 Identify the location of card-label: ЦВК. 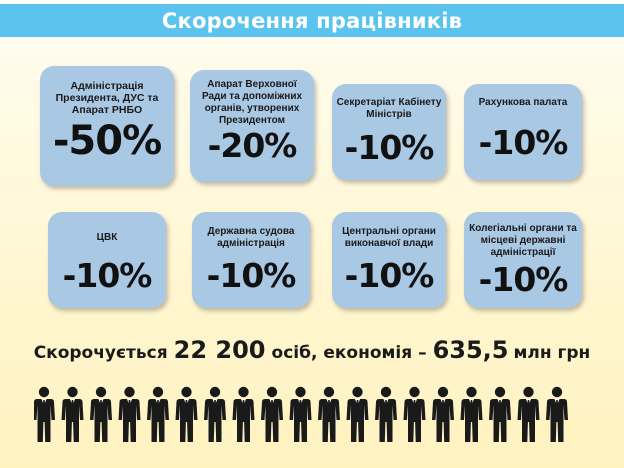
(107, 237).